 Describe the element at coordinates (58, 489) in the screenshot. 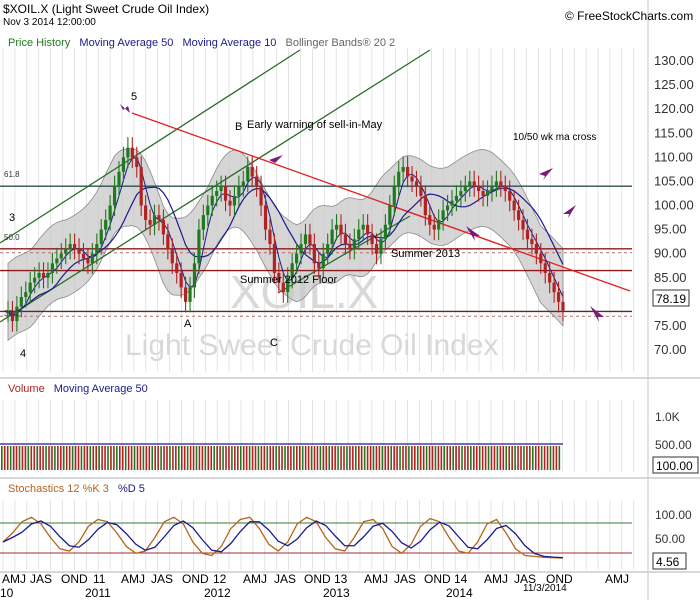

I see `legend-stoch-k: Stochastics 12 %K 3` at that location.